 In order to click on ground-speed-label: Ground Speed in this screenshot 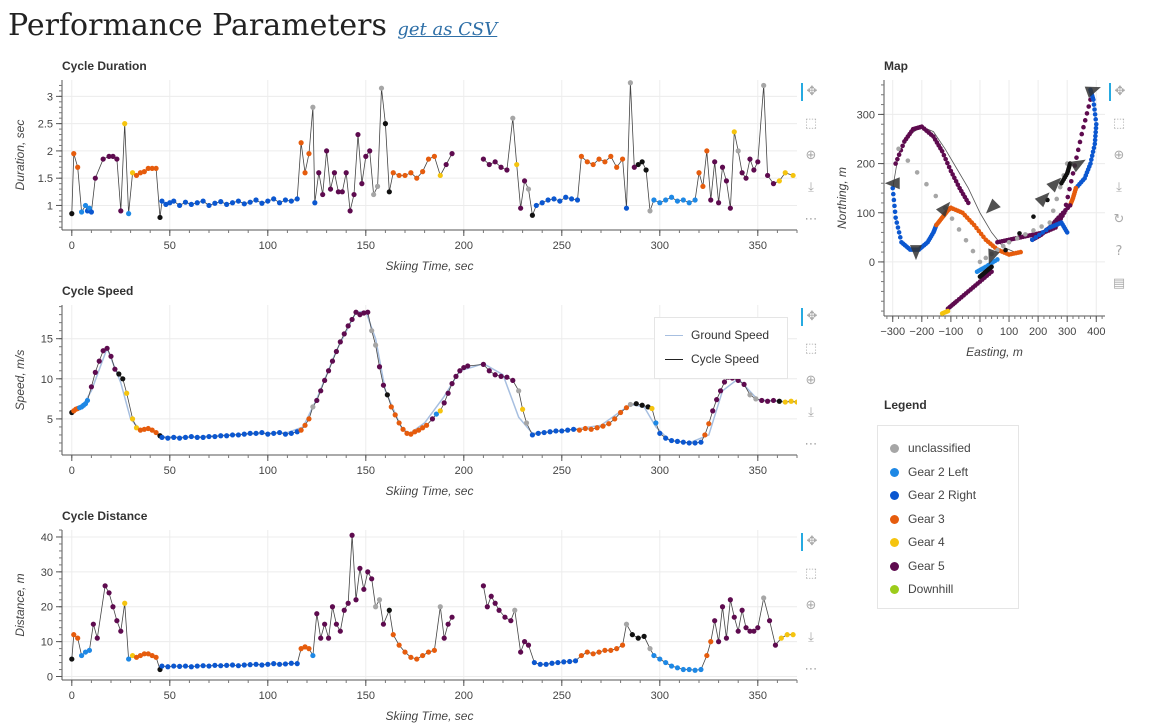, I will do `click(730, 335)`.